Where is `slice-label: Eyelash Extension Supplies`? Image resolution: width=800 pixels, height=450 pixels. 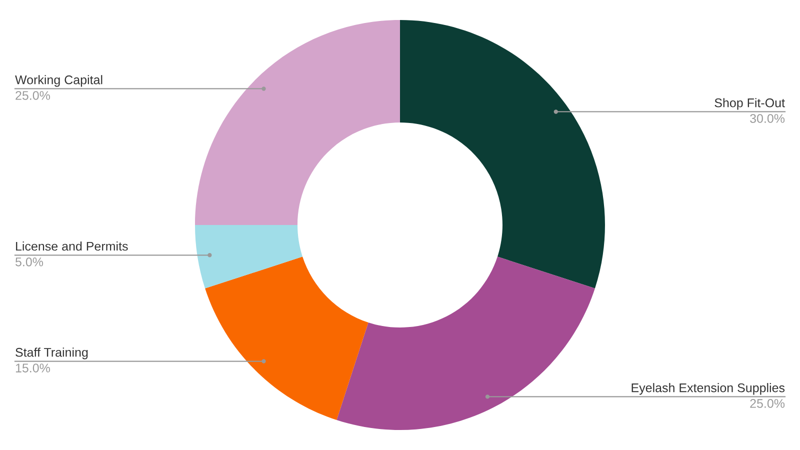 slice-label: Eyelash Extension Supplies is located at coordinates (708, 389).